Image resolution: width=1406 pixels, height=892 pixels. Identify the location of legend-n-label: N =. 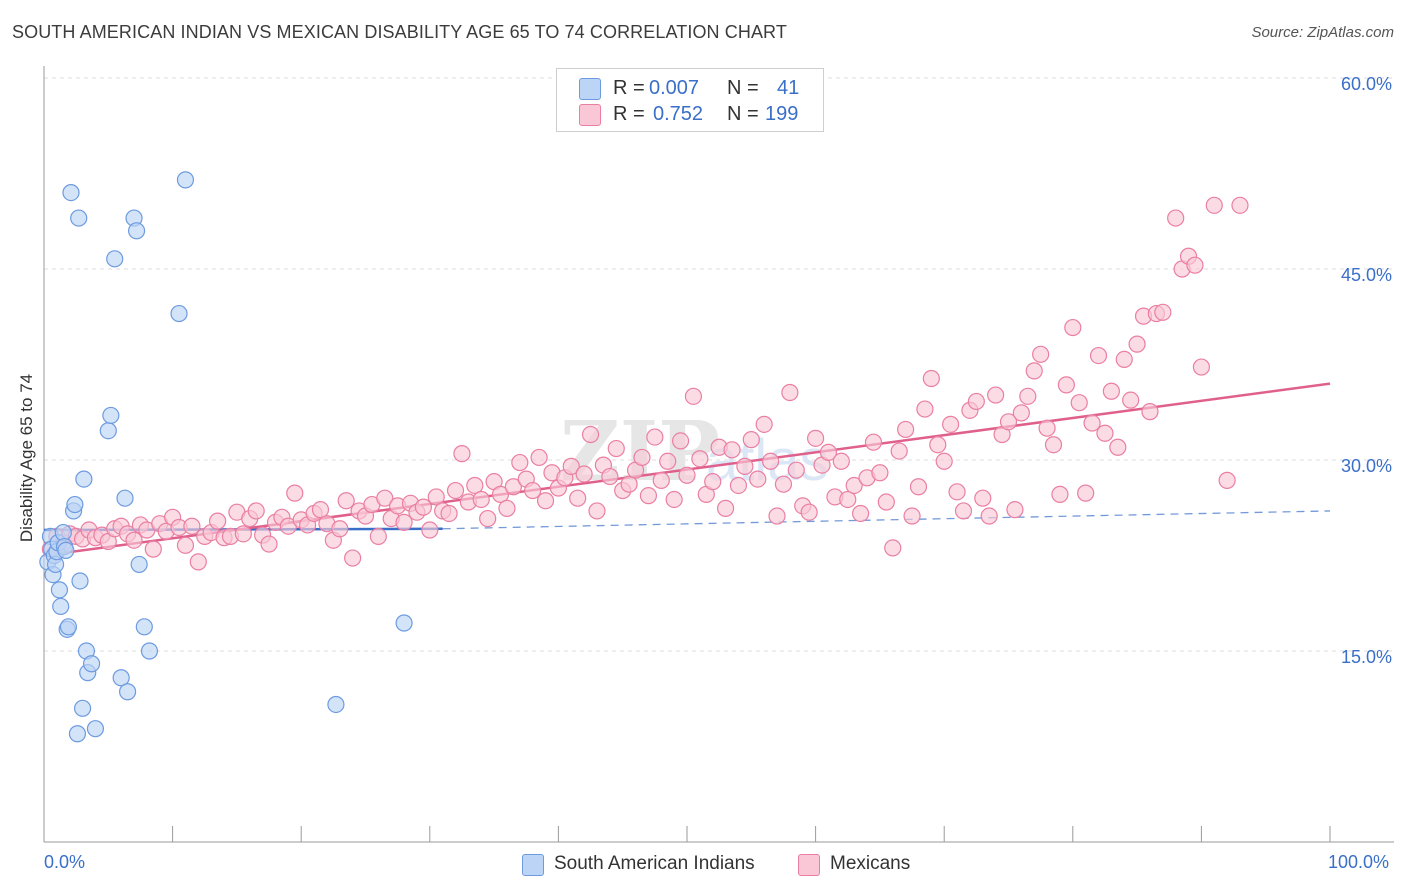
(743, 114).